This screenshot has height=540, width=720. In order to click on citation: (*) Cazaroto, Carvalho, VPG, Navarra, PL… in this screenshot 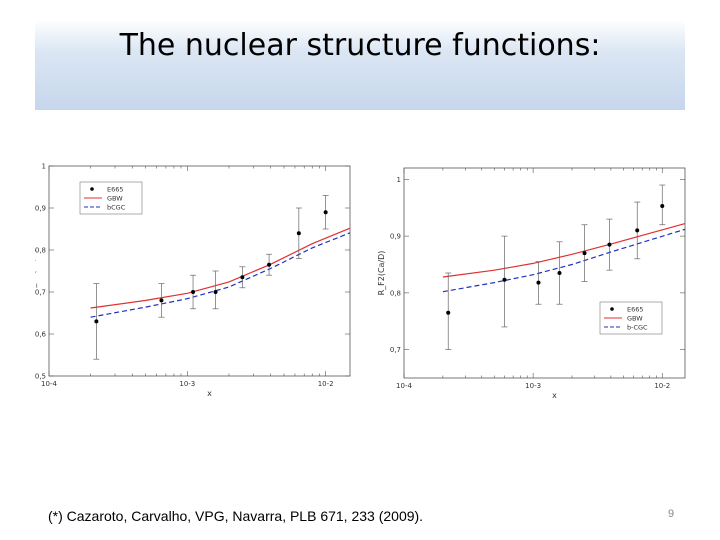, I will do `click(236, 516)`.